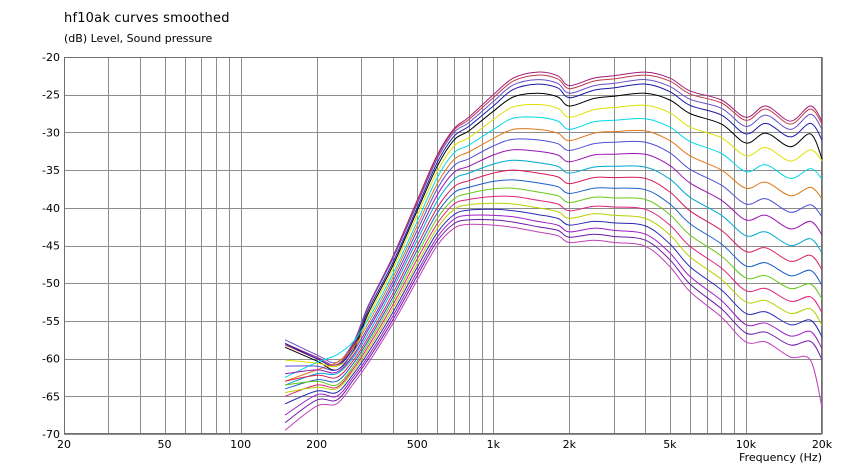 The image size is (844, 469). I want to click on y-tick-label: -60, so click(51, 359).